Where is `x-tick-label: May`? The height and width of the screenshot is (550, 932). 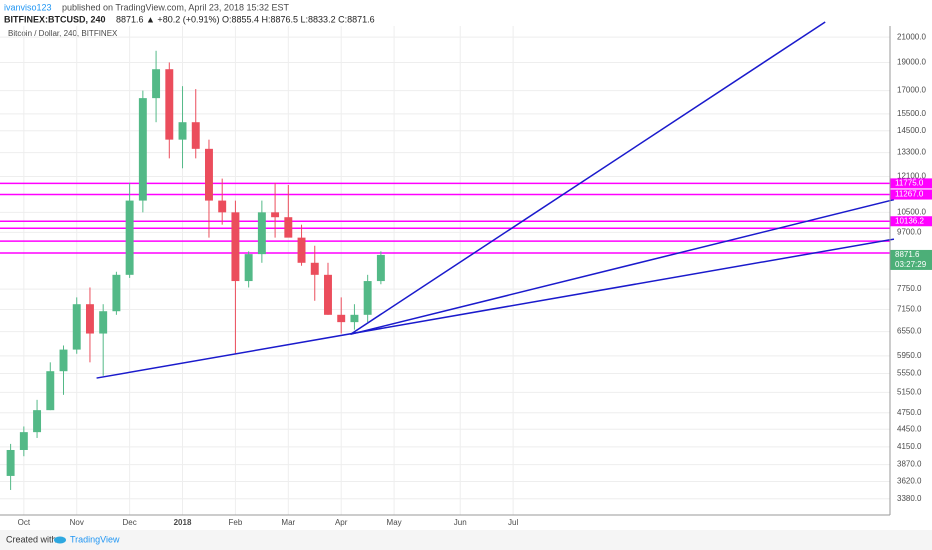
x-tick-label: May is located at coordinates (394, 522).